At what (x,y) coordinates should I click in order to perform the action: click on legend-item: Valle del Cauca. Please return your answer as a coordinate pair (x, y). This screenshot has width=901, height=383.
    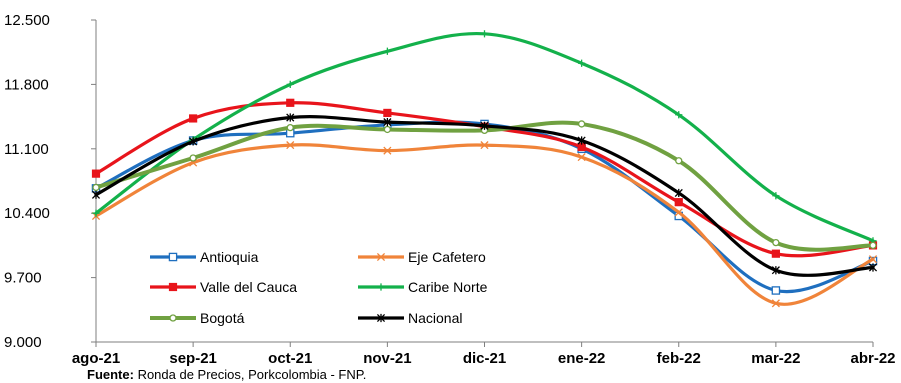
    Looking at the image, I should click on (223, 287).